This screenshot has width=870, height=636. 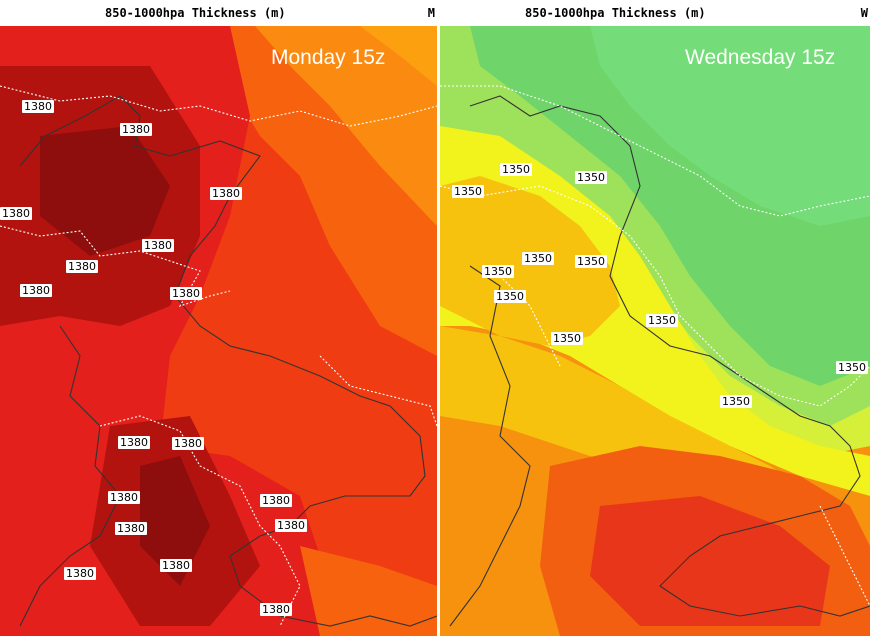 I want to click on panel-header: 850-1000hpa Thickness (m) M, so click(x=218, y=13).